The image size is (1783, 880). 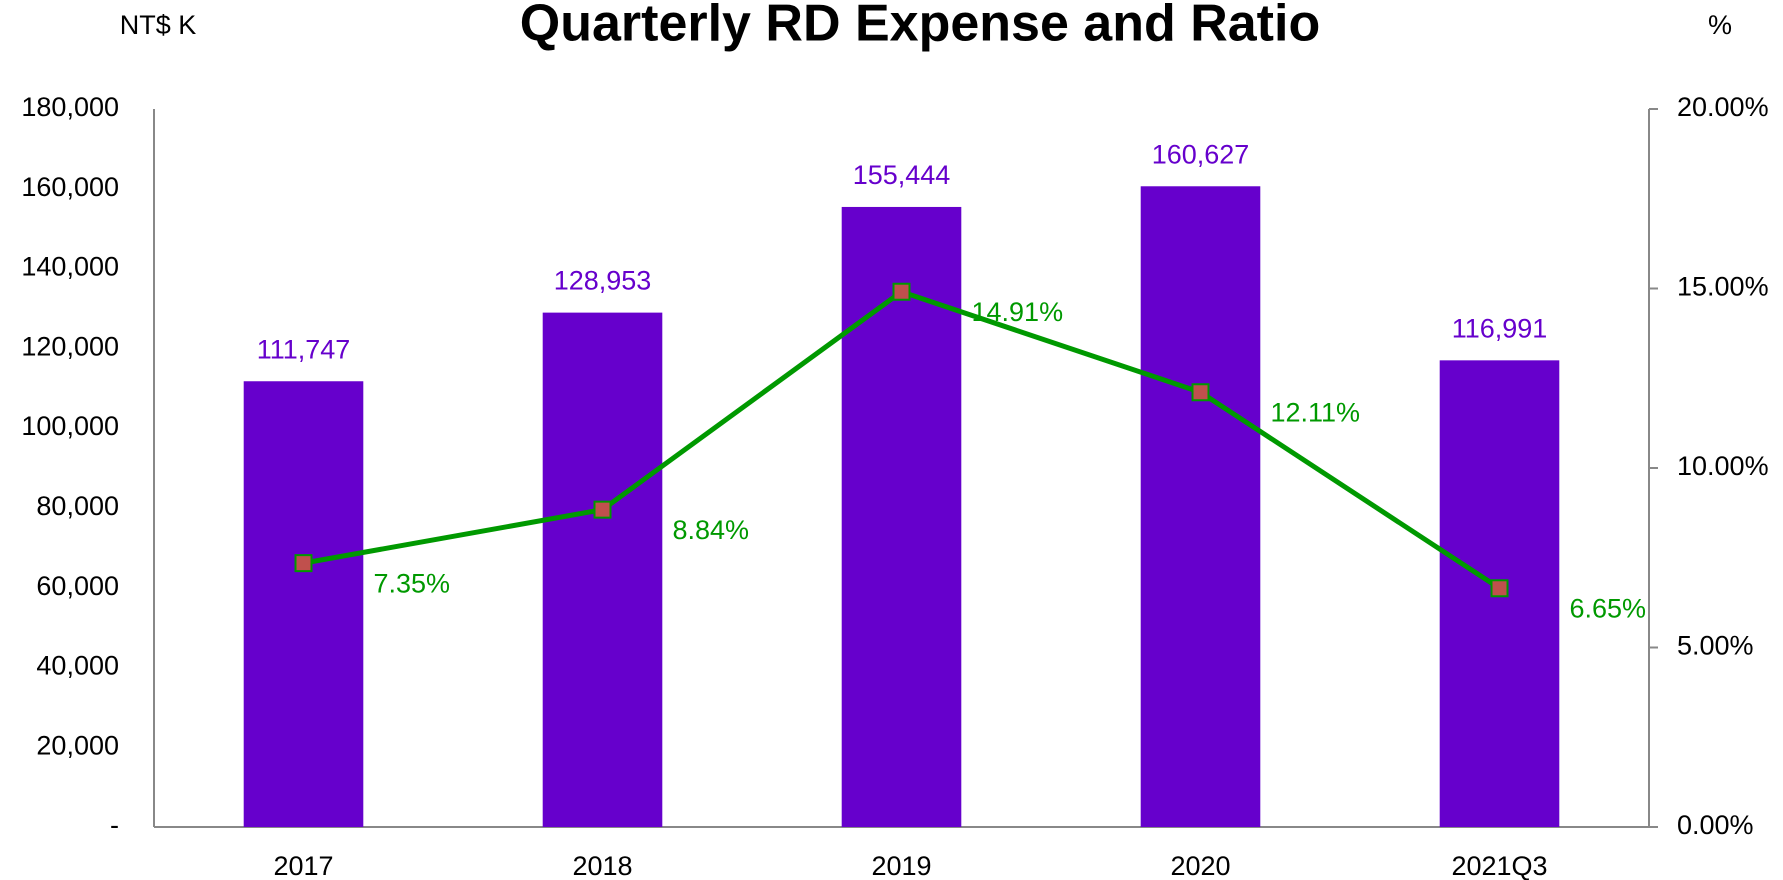 What do you see at coordinates (711, 530) in the screenshot?
I see `line-value-label: 8.84%` at bounding box center [711, 530].